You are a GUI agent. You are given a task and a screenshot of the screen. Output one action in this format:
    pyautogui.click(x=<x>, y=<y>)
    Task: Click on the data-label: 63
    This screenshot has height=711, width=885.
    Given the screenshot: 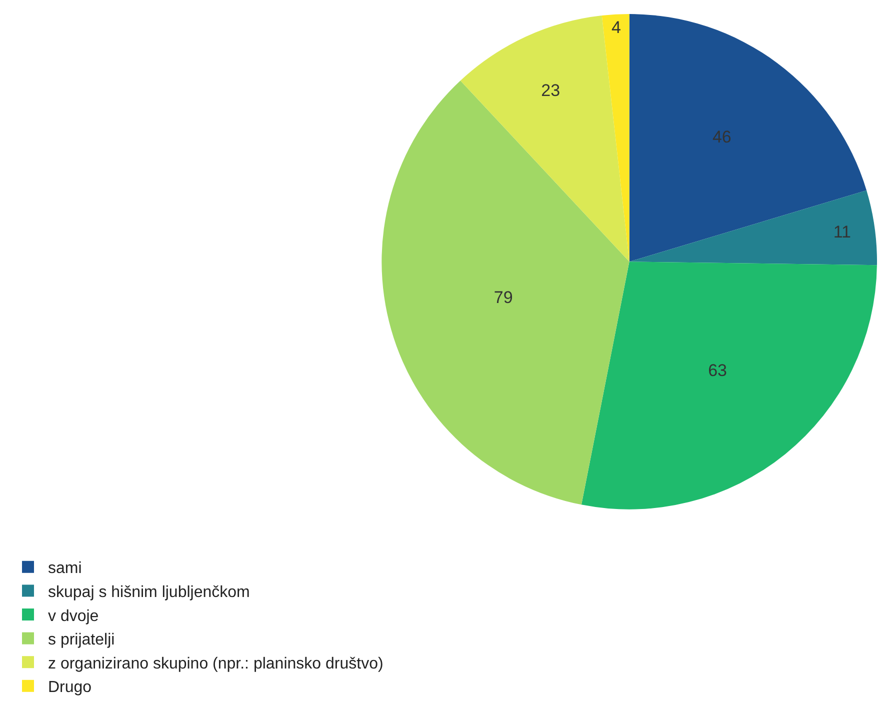 What is the action you would take?
    pyautogui.click(x=717, y=370)
    